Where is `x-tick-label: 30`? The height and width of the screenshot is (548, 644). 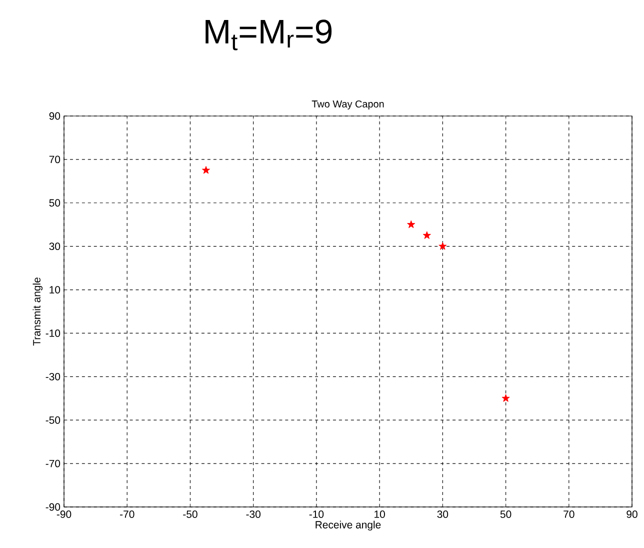
x-tick-label: 30 is located at coordinates (442, 514).